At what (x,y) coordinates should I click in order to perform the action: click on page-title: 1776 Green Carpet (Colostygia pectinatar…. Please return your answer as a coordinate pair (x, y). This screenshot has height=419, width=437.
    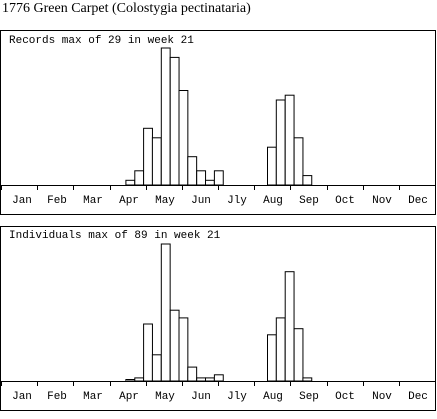
    Looking at the image, I should click on (126, 8).